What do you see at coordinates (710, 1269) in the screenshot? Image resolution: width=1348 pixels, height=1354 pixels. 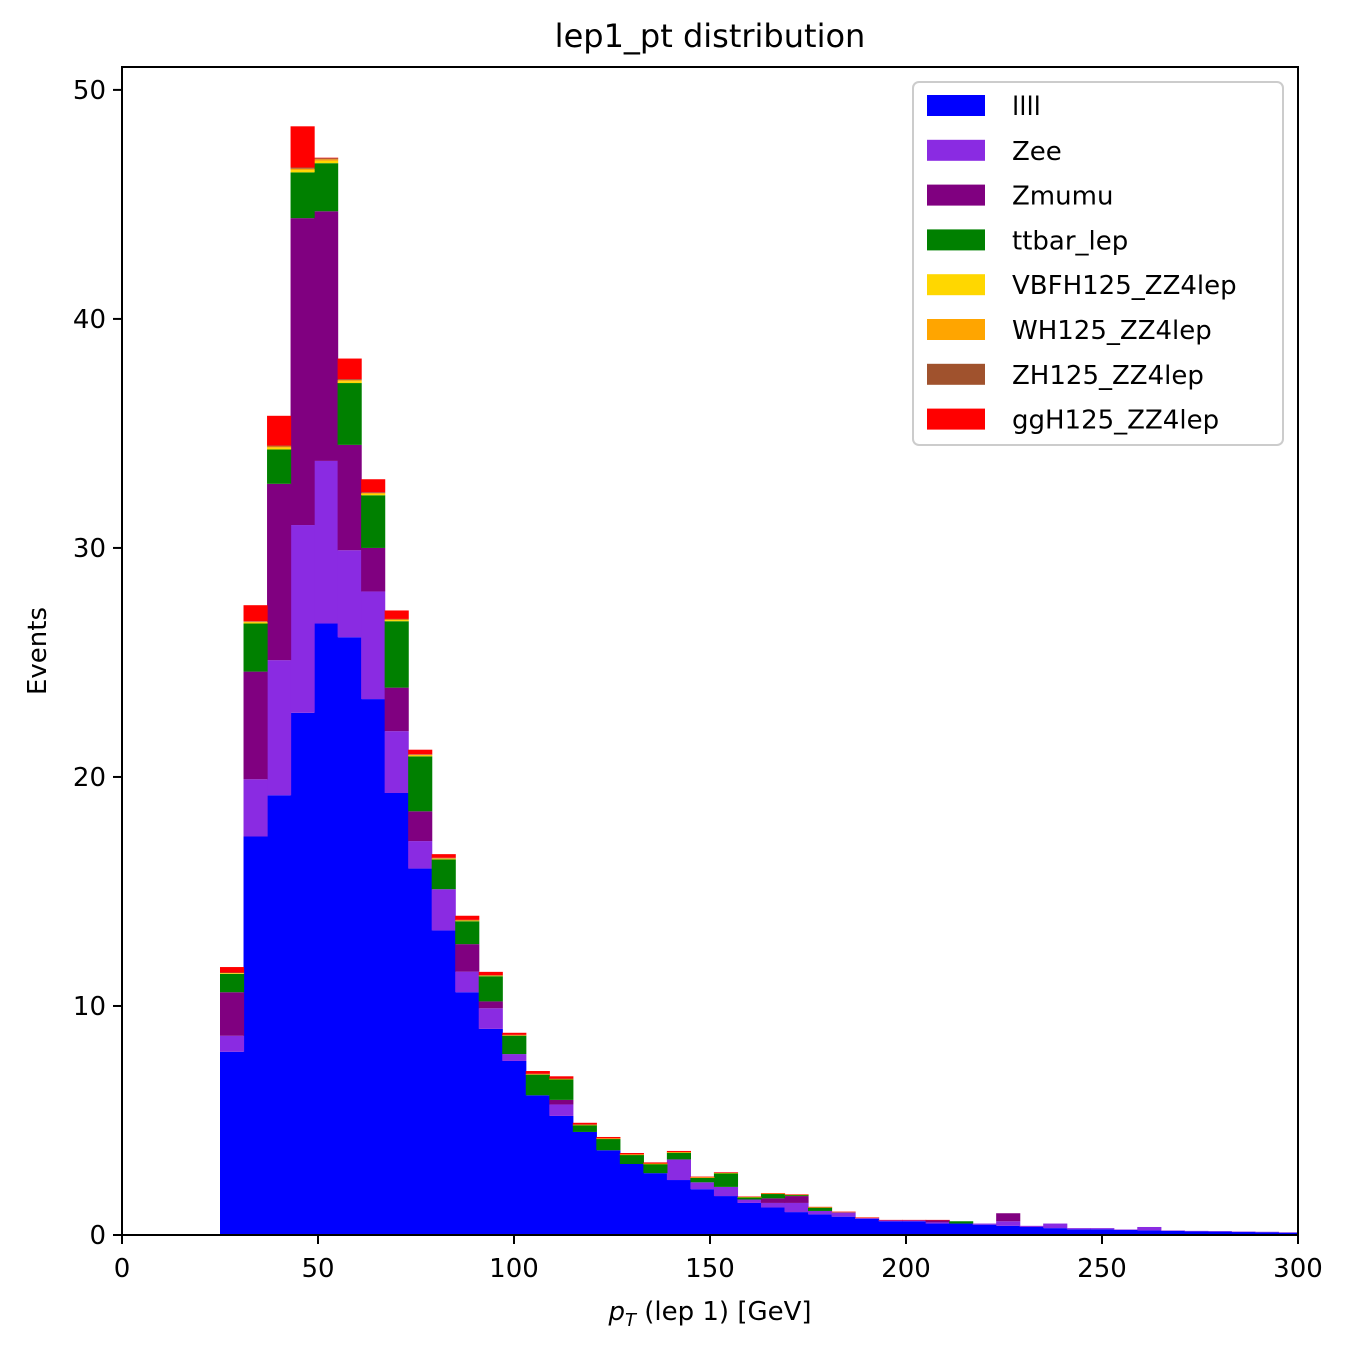 I see `x-tick-label: 150` at bounding box center [710, 1269].